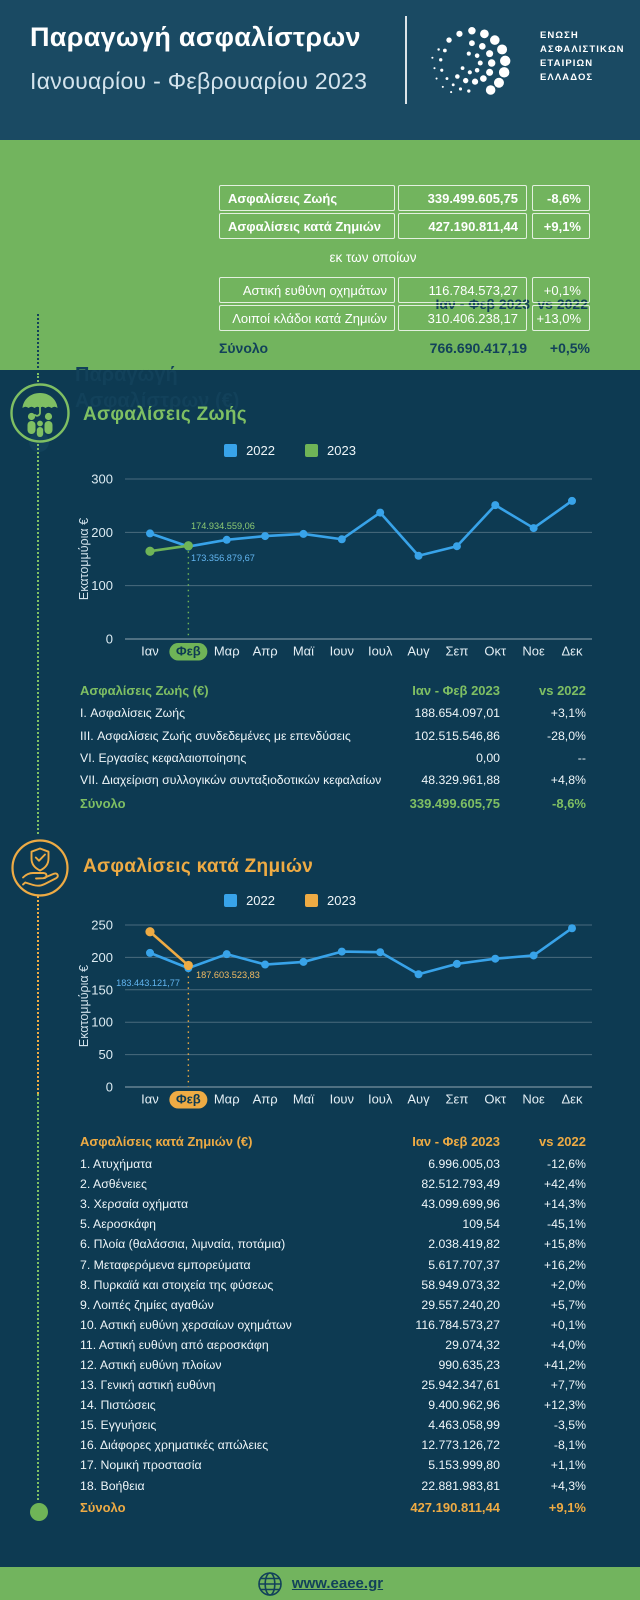 The width and height of the screenshot is (640, 1600). Describe the element at coordinates (454, 803) in the screenshot. I see `table-cell: 339.499.605,75` at that location.